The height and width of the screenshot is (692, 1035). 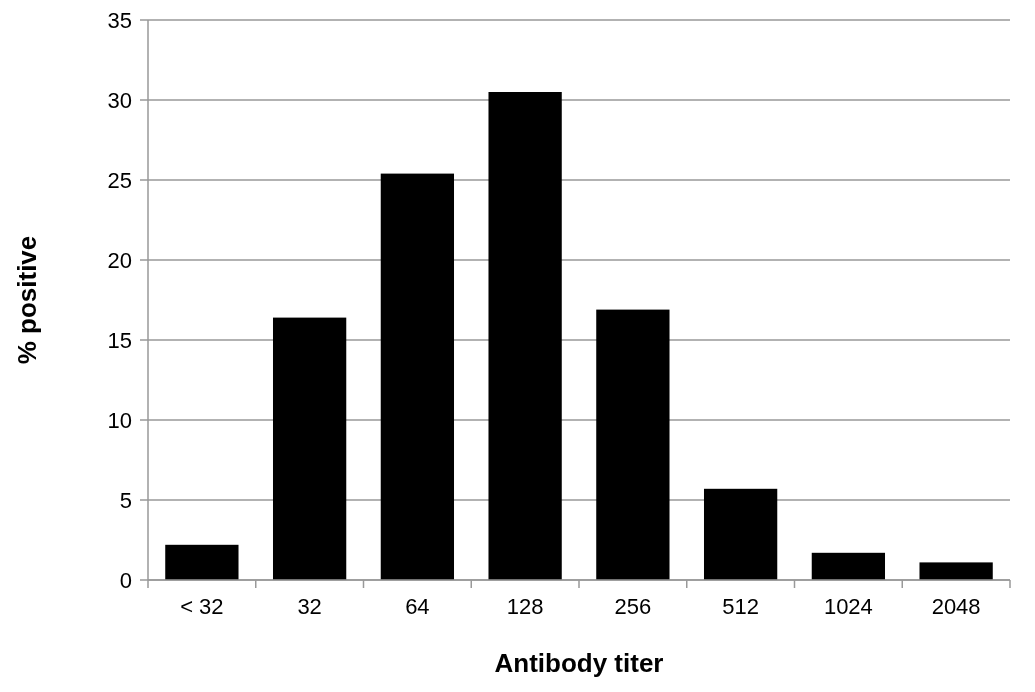 What do you see at coordinates (119, 180) in the screenshot?
I see `y-tick-label: 25` at bounding box center [119, 180].